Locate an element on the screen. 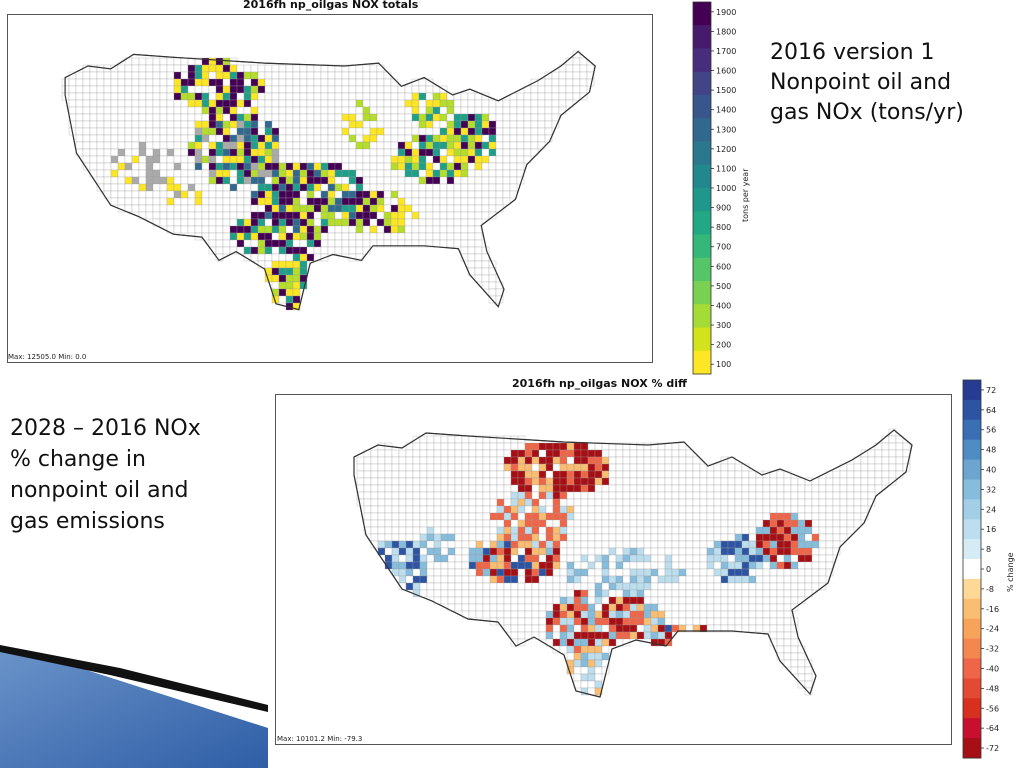 This screenshot has height=768, width=1024. top-colorbar-tick-label: 200 is located at coordinates (723, 345).